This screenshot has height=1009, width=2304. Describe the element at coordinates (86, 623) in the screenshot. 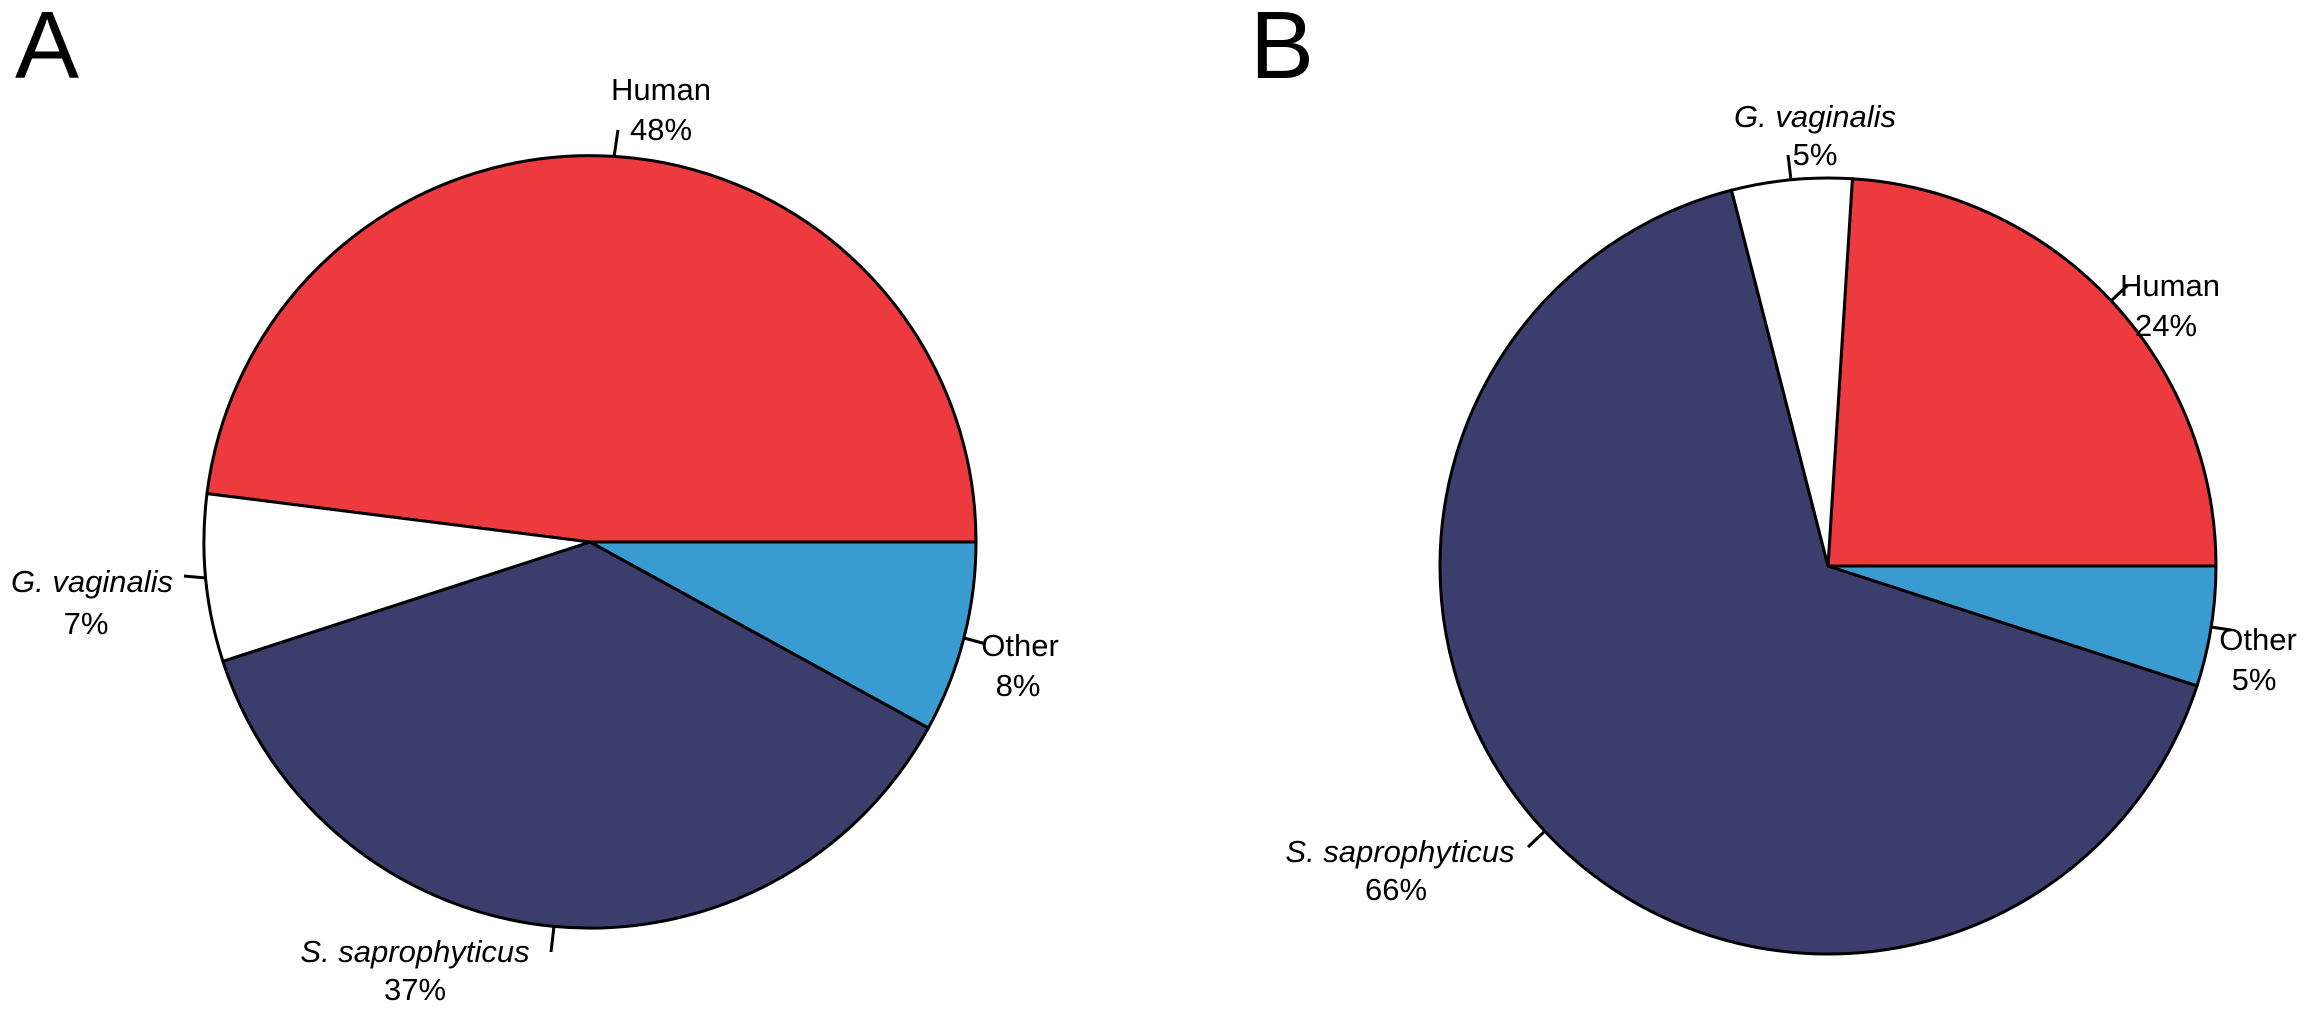

I see `slice-value-label: 7%` at that location.